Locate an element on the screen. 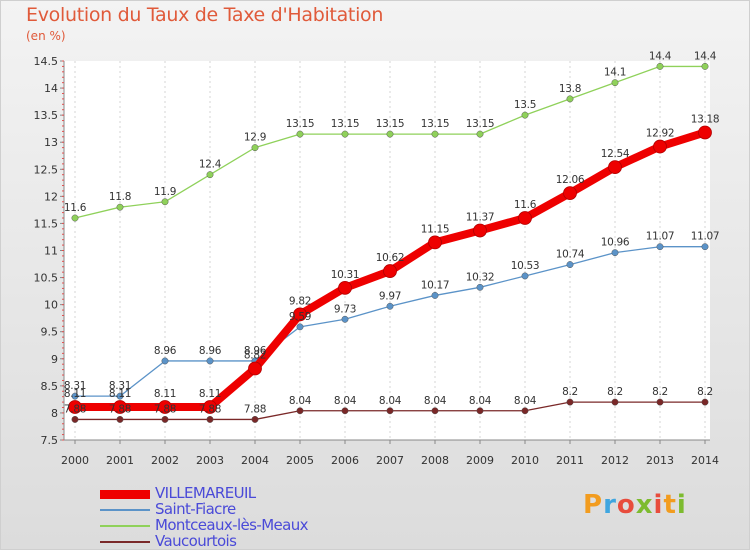 Image resolution: width=750 pixels, height=550 pixels. y-tick-label: 7.5 is located at coordinates (50, 440).